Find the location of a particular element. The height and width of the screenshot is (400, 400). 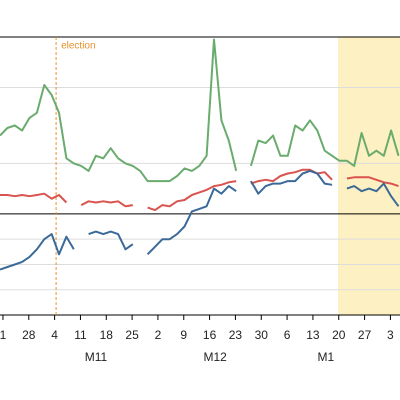

x-tick-label: 11 is located at coordinates (80, 335).